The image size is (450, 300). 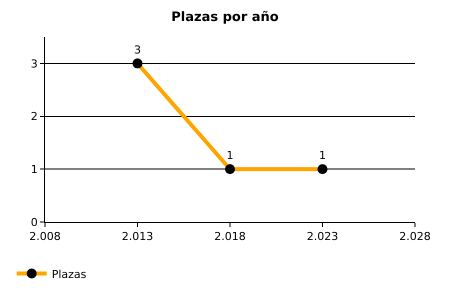 I want to click on y-tick-label: 3, so click(x=34, y=63).